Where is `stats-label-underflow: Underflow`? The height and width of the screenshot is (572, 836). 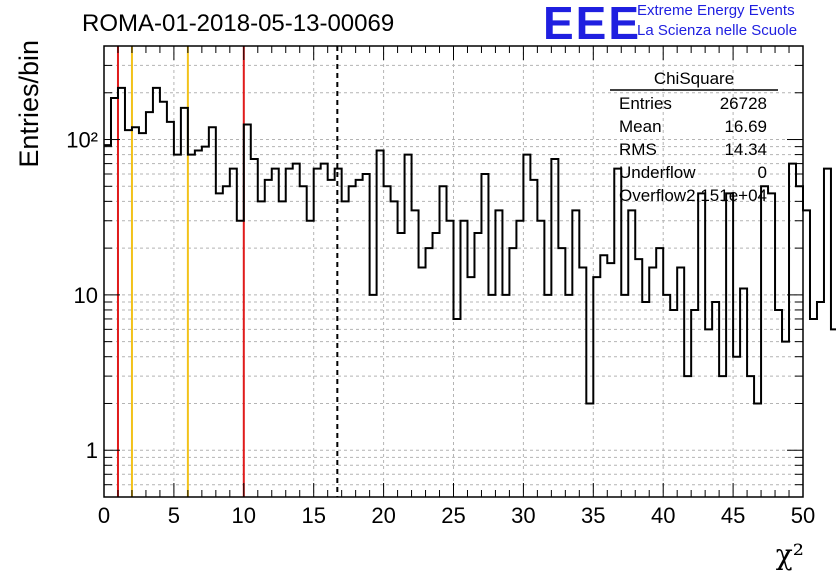 stats-label-underflow: Underflow is located at coordinates (657, 172).